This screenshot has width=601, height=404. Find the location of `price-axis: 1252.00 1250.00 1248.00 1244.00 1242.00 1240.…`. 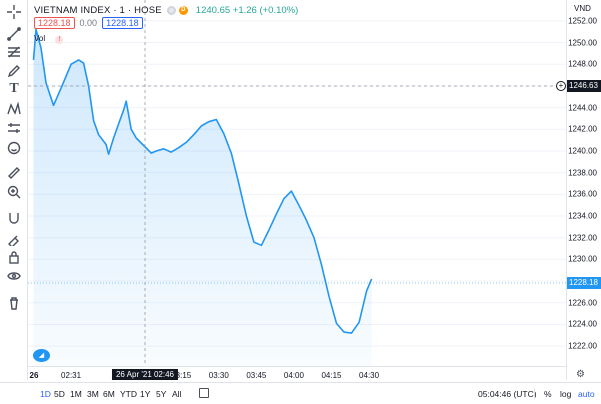

price-axis: 1252.00 1250.00 1248.00 1244.00 1242.00 1240.… is located at coordinates (583, 190).